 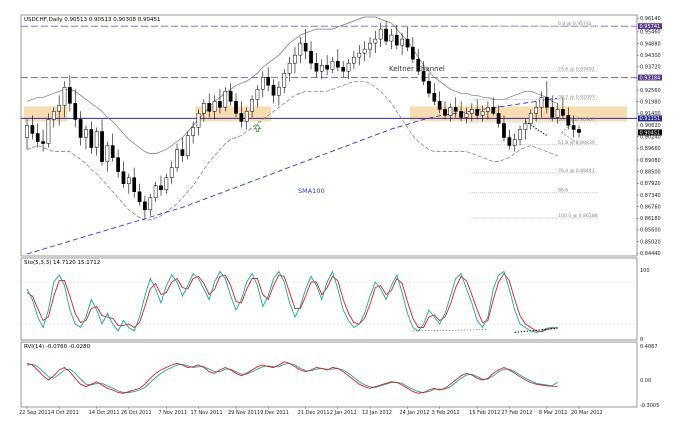 What do you see at coordinates (172, 413) in the screenshot?
I see `x-axis-label: 7 Nov 2011` at bounding box center [172, 413].